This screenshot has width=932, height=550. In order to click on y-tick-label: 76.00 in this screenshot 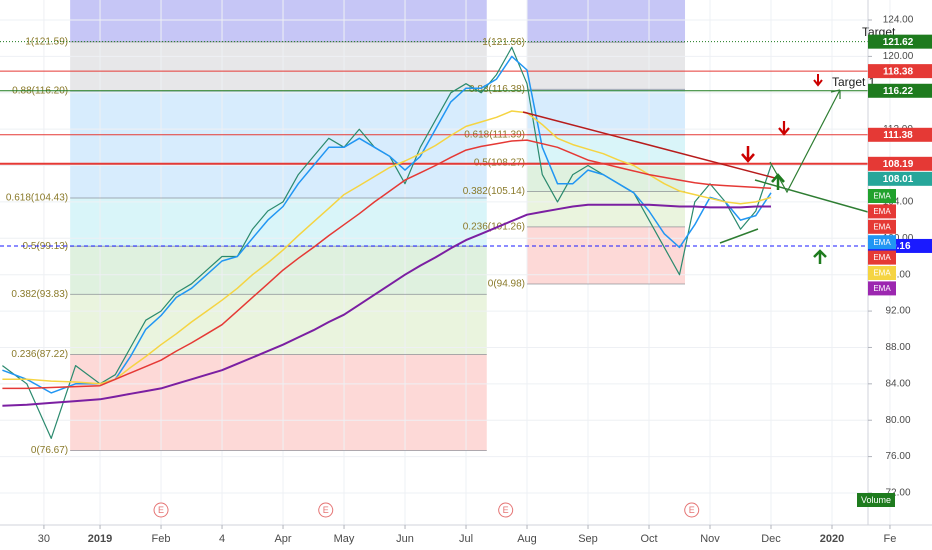, I will do `click(897, 456)`.